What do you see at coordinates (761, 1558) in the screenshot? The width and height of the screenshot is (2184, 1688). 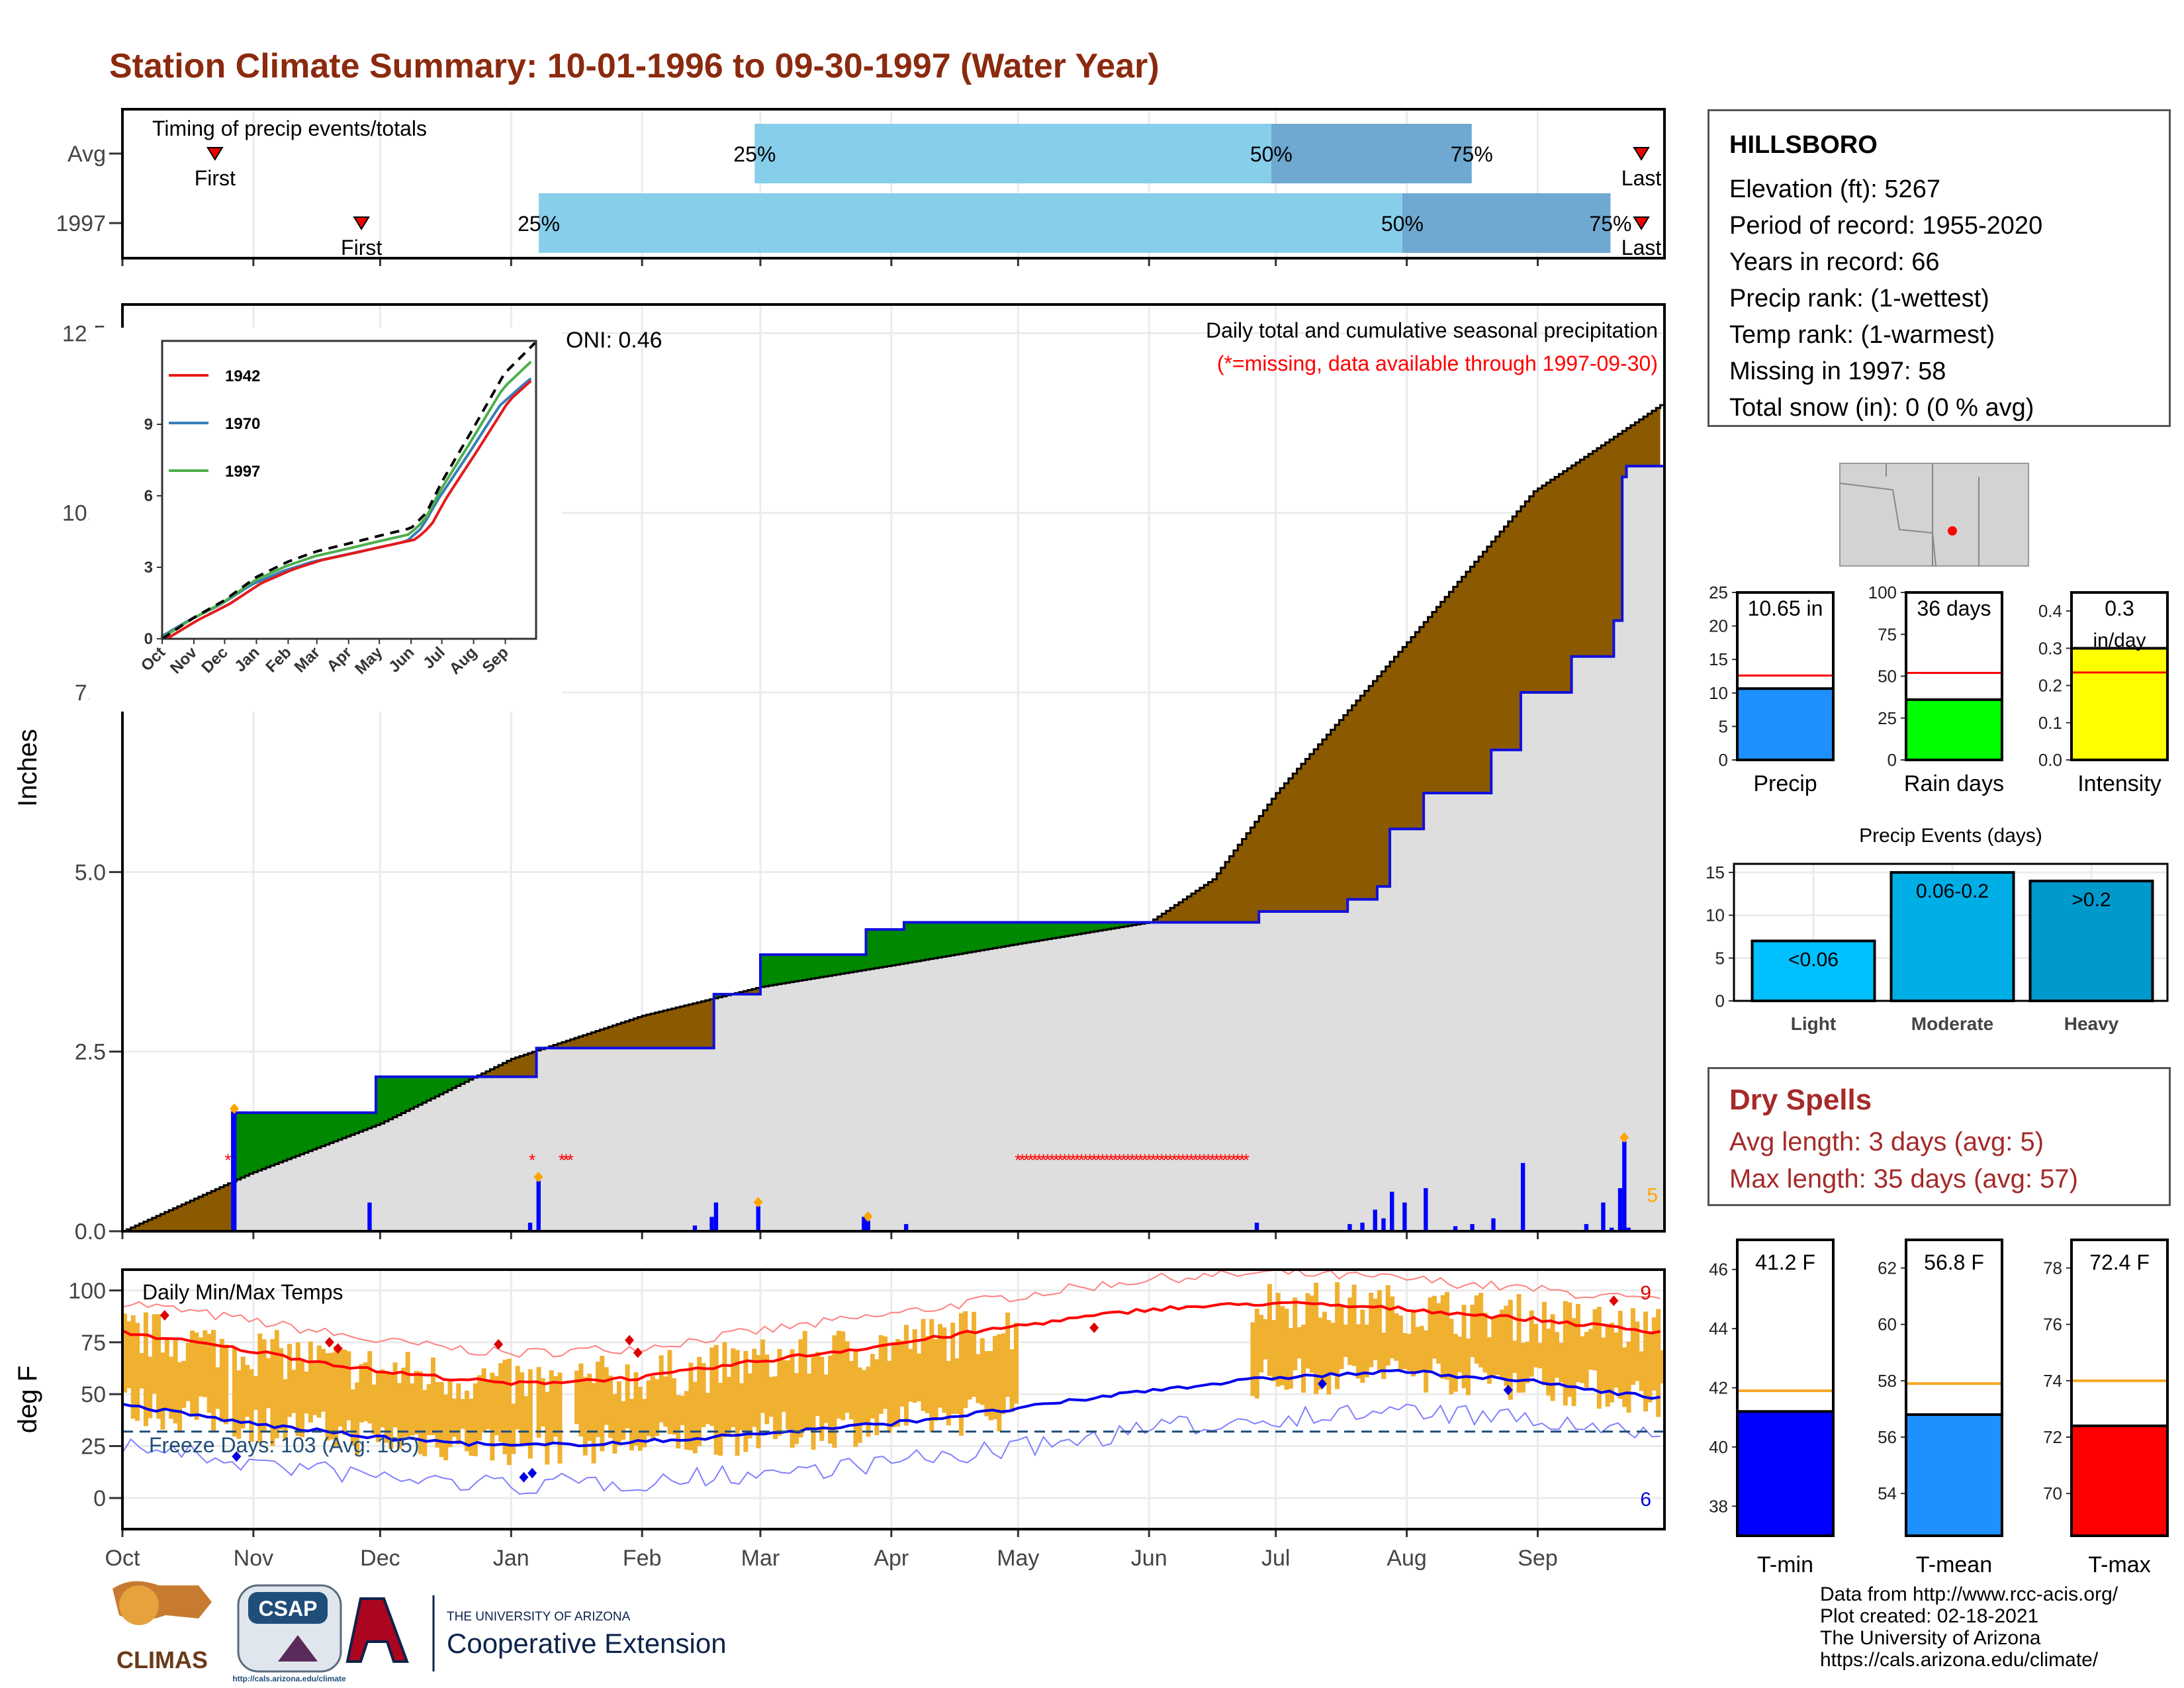 I see `month-label: Mar` at bounding box center [761, 1558].